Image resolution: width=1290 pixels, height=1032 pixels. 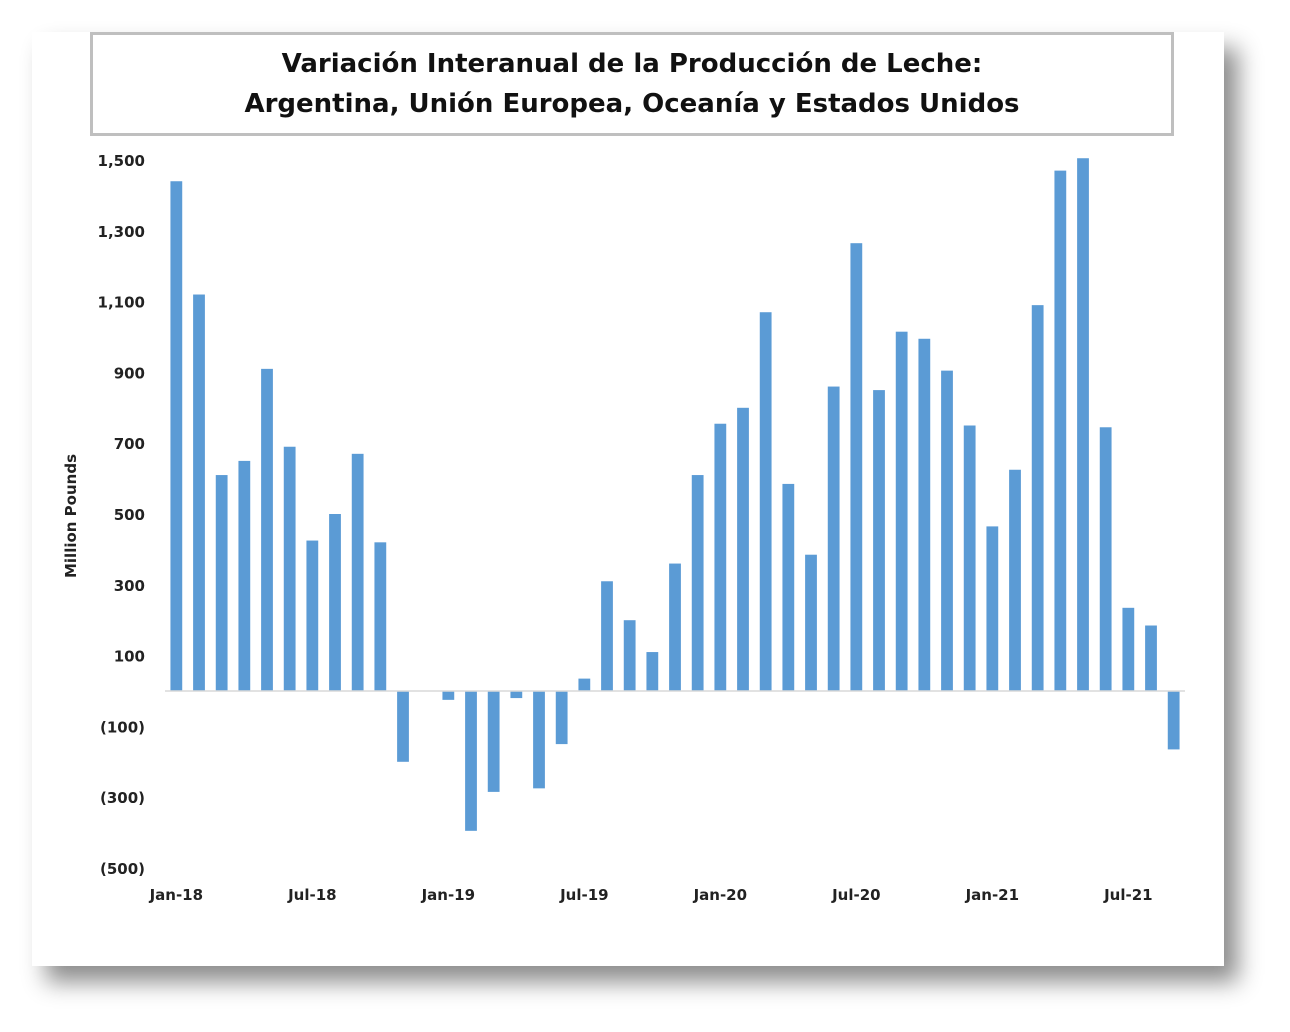 I want to click on y-tick-label: (500), so click(x=122, y=869).